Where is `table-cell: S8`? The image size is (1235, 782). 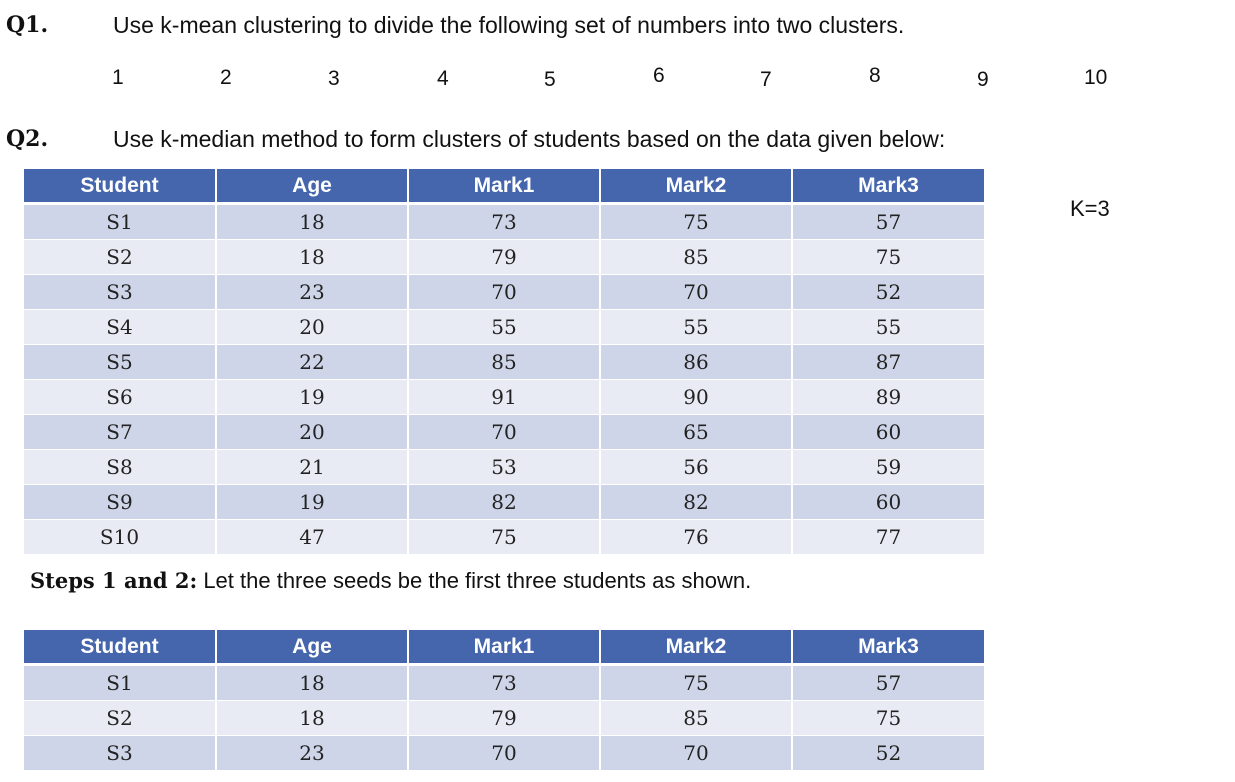 table-cell: S8 is located at coordinates (120, 467).